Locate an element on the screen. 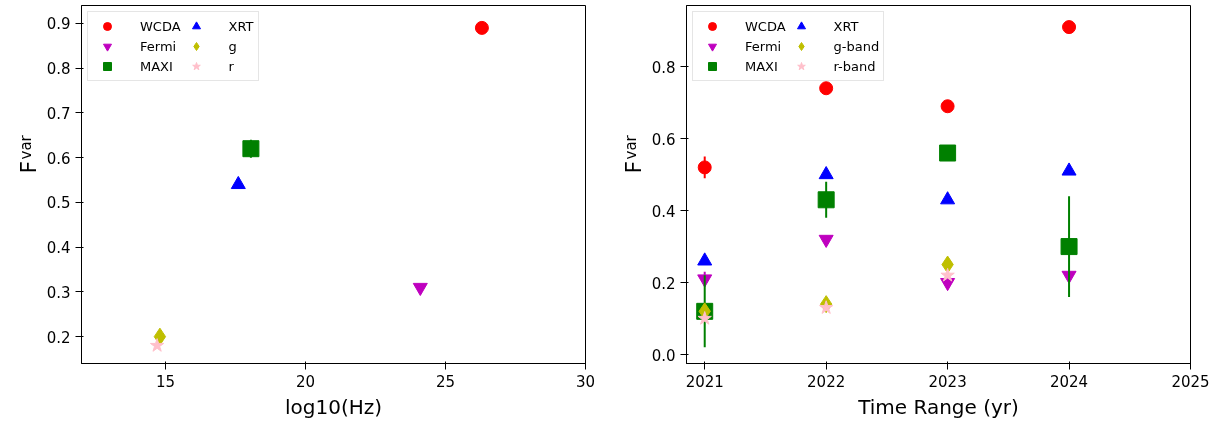 Image resolution: width=1219 pixels, height=429 pixels. x-axis-title: log10(Hz) is located at coordinates (333, 406).